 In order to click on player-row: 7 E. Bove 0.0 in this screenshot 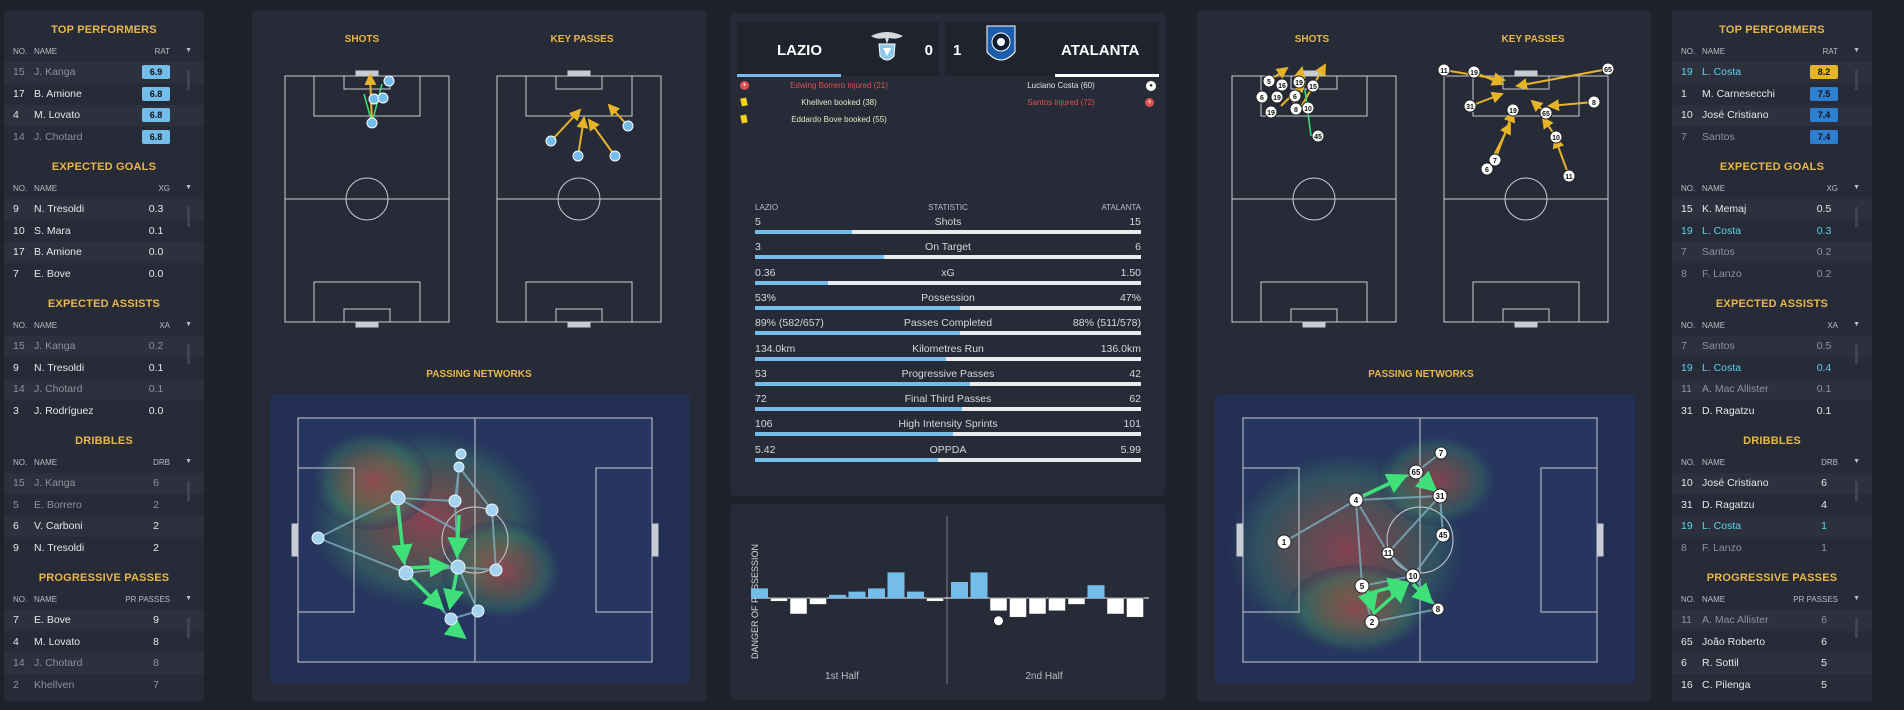, I will do `click(104, 274)`.